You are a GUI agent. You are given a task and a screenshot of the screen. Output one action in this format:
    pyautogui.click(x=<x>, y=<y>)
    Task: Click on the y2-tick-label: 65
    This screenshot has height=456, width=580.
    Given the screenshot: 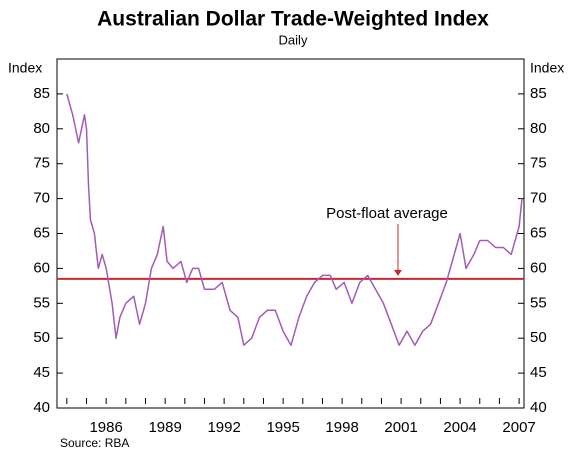 What is the action you would take?
    pyautogui.click(x=538, y=232)
    